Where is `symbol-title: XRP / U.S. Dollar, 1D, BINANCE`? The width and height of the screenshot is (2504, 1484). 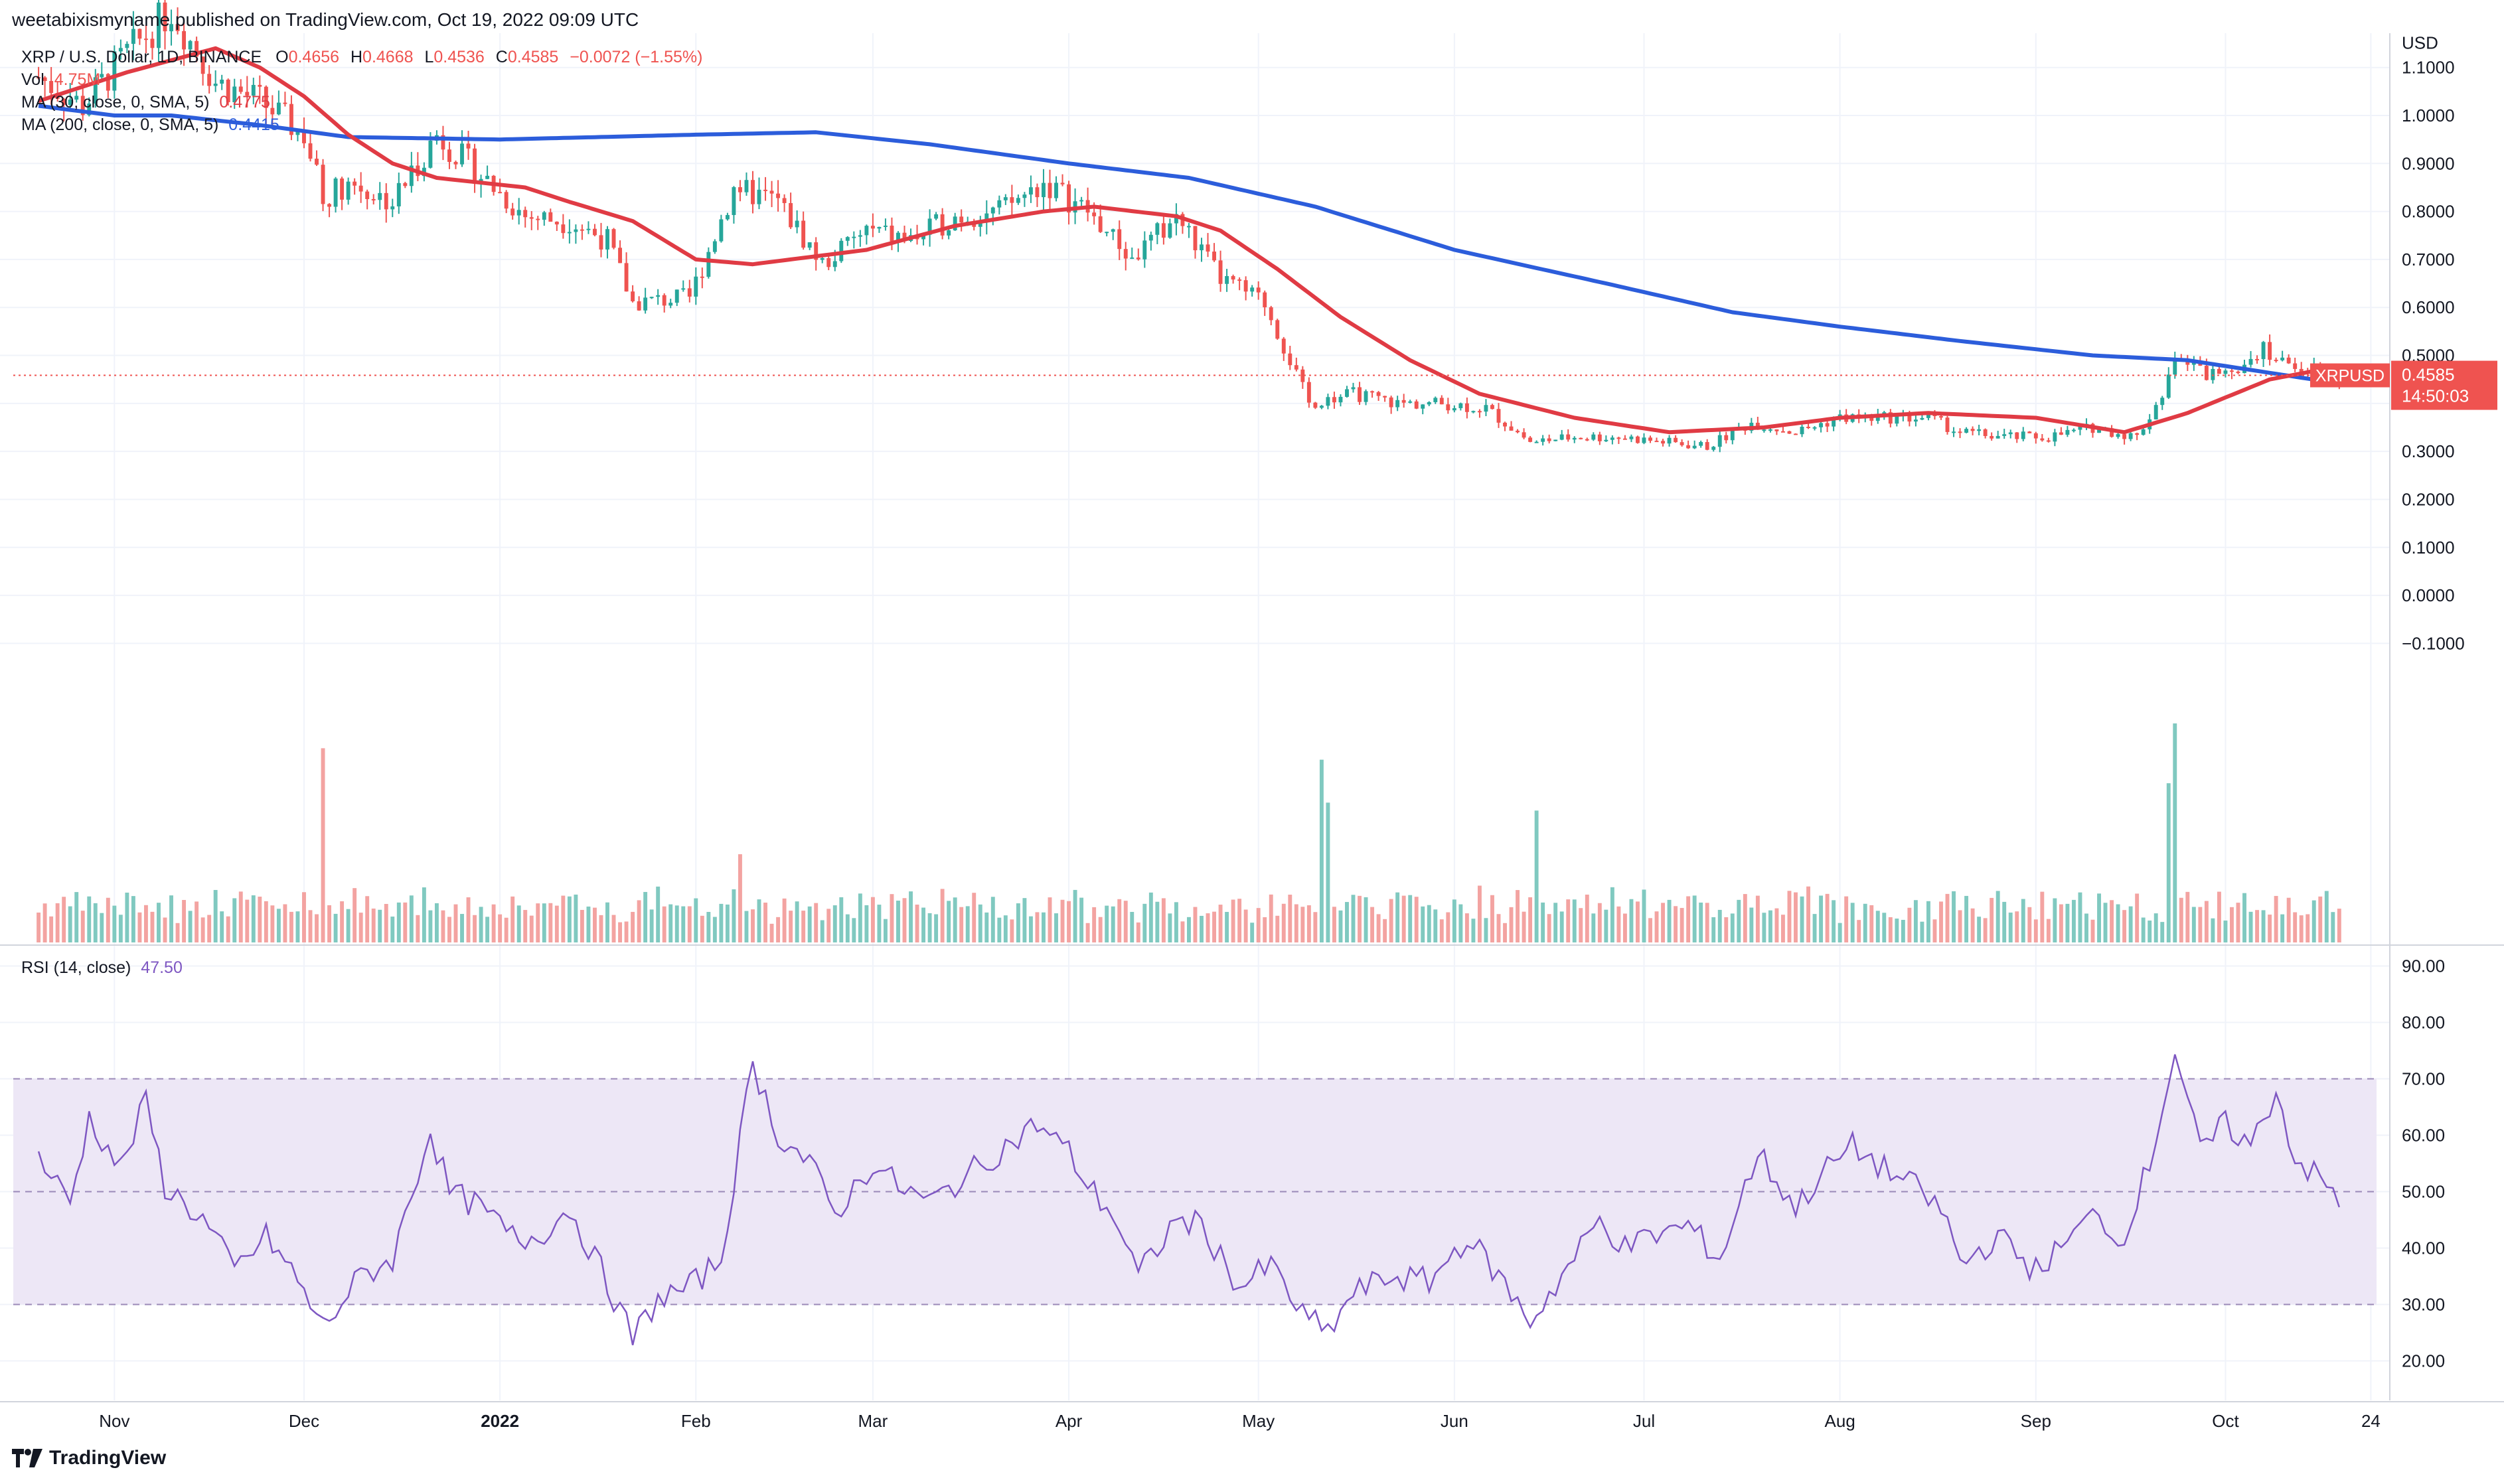 symbol-title: XRP / U.S. Dollar, 1D, BINANCE is located at coordinates (141, 57).